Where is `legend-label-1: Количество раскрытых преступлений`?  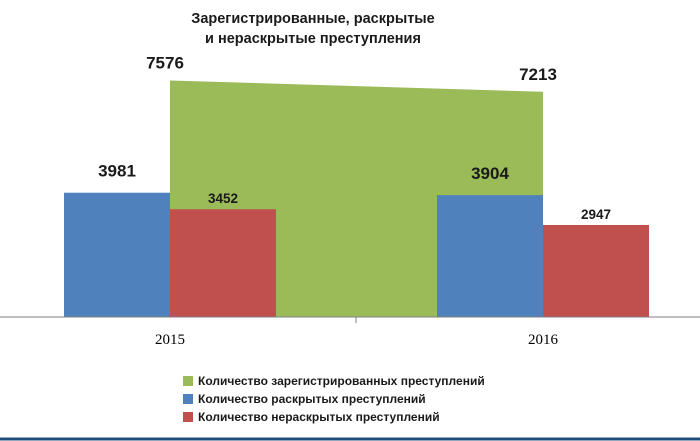 legend-label-1: Количество раскрытых преступлений is located at coordinates (312, 399).